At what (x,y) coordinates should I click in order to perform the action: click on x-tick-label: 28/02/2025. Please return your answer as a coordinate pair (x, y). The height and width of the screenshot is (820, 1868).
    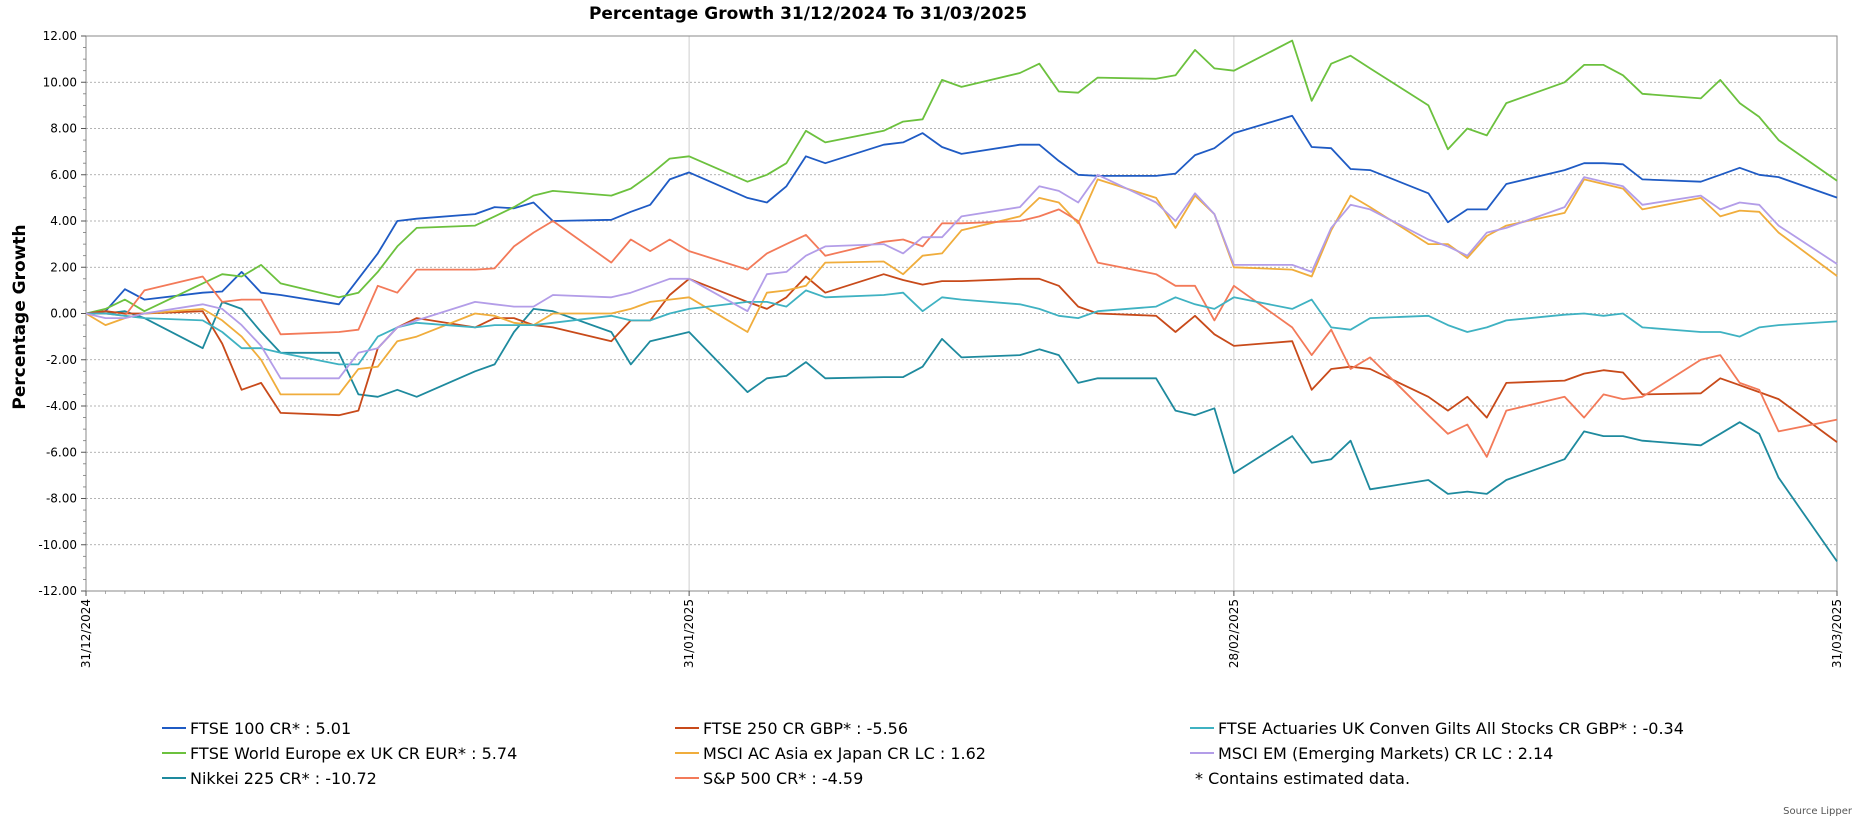
    Looking at the image, I should click on (1234, 633).